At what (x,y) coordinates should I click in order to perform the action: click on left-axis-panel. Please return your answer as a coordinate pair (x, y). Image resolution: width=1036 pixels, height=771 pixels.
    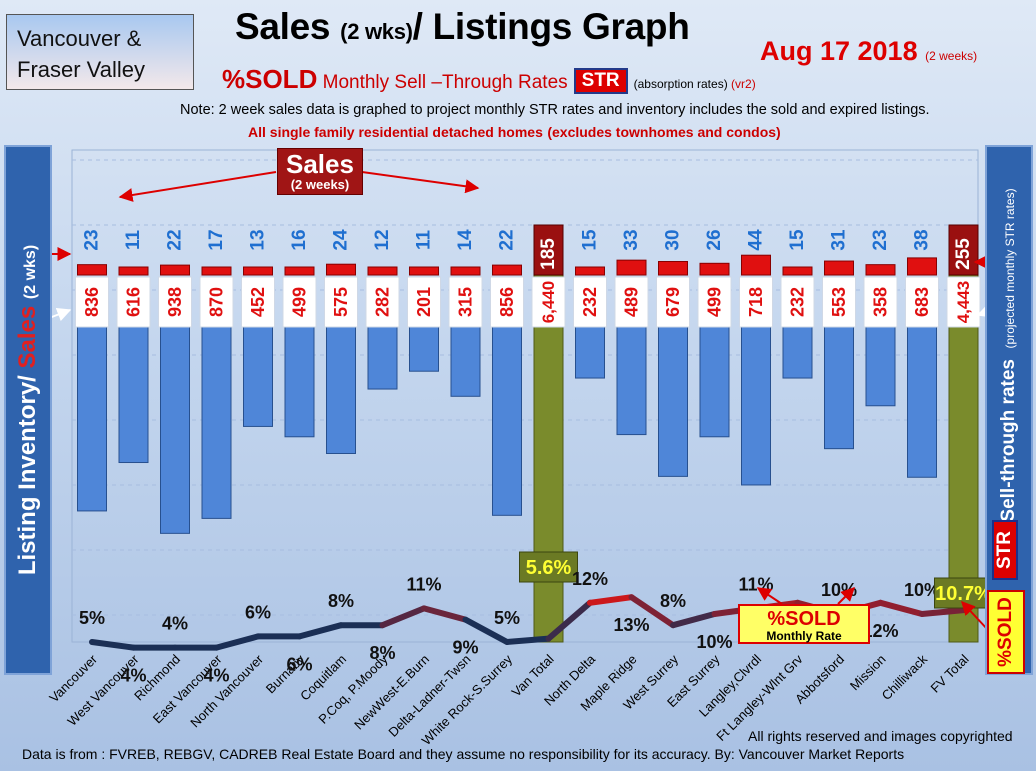
    Looking at the image, I should click on (28, 410).